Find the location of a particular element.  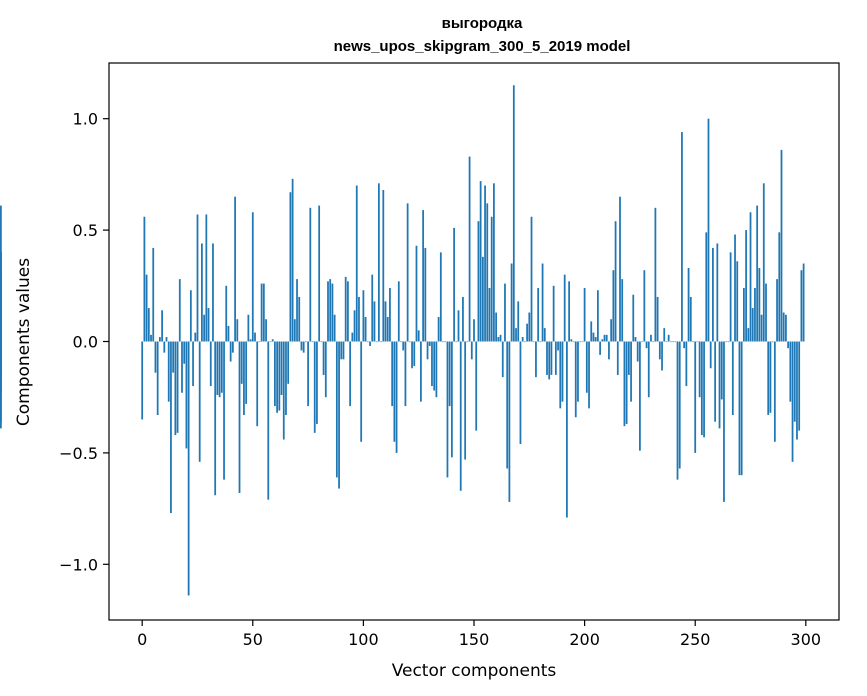

chart-subtitle: news_upos_skipgram_300_5_2019 model is located at coordinates (482, 46).